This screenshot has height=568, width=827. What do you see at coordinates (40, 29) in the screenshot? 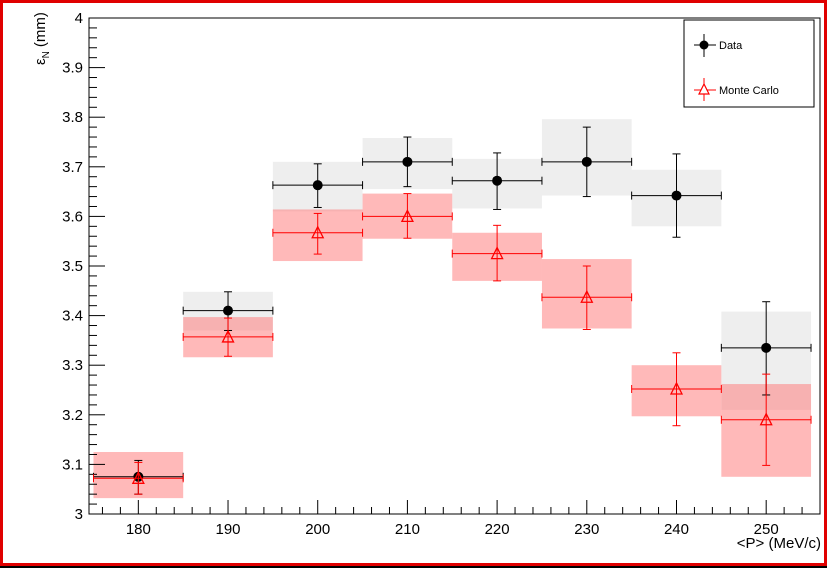
I see `y-axis-unit: (mm)` at bounding box center [40, 29].